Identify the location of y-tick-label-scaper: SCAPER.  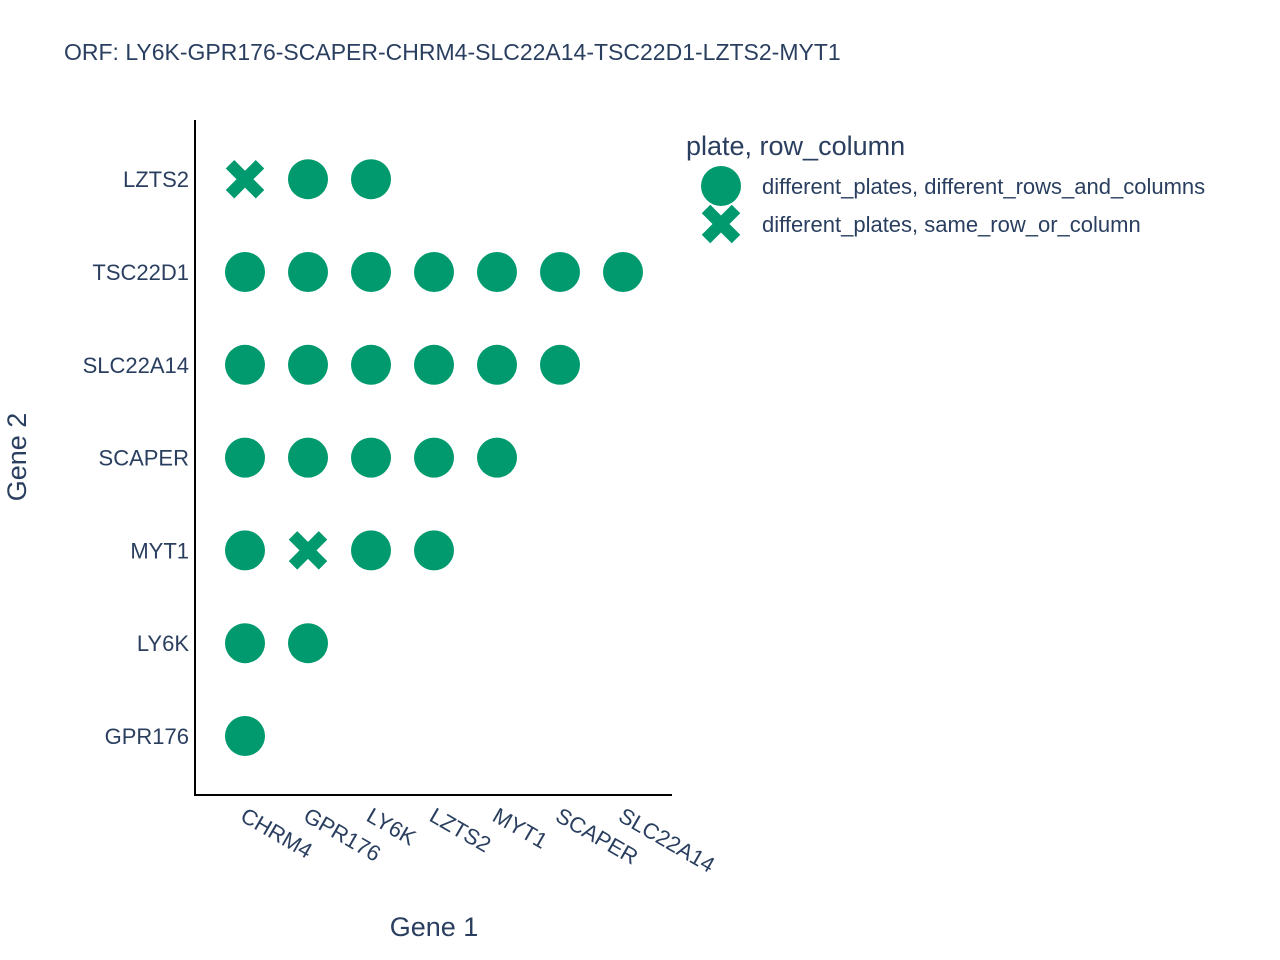
(144, 458).